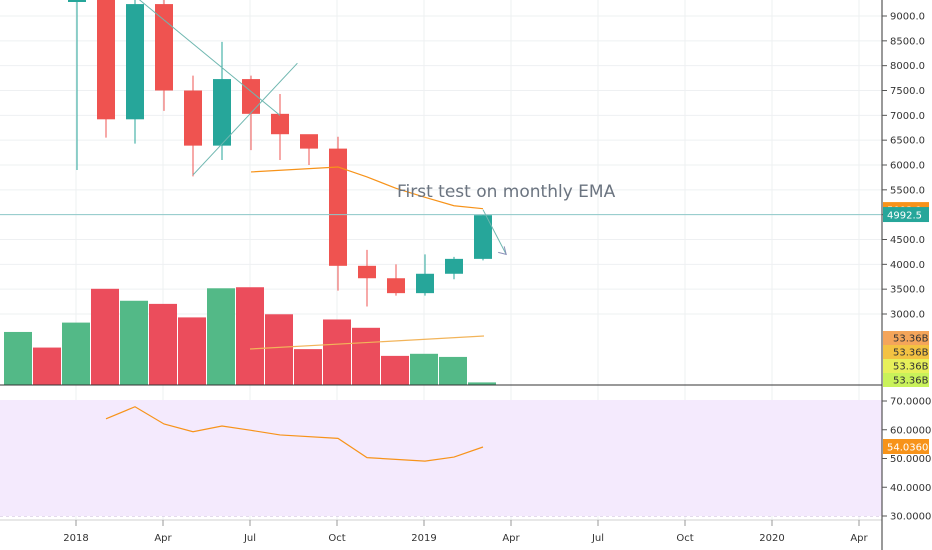 The height and width of the screenshot is (550, 932). I want to click on price-tick-label: 7500.0, so click(907, 91).